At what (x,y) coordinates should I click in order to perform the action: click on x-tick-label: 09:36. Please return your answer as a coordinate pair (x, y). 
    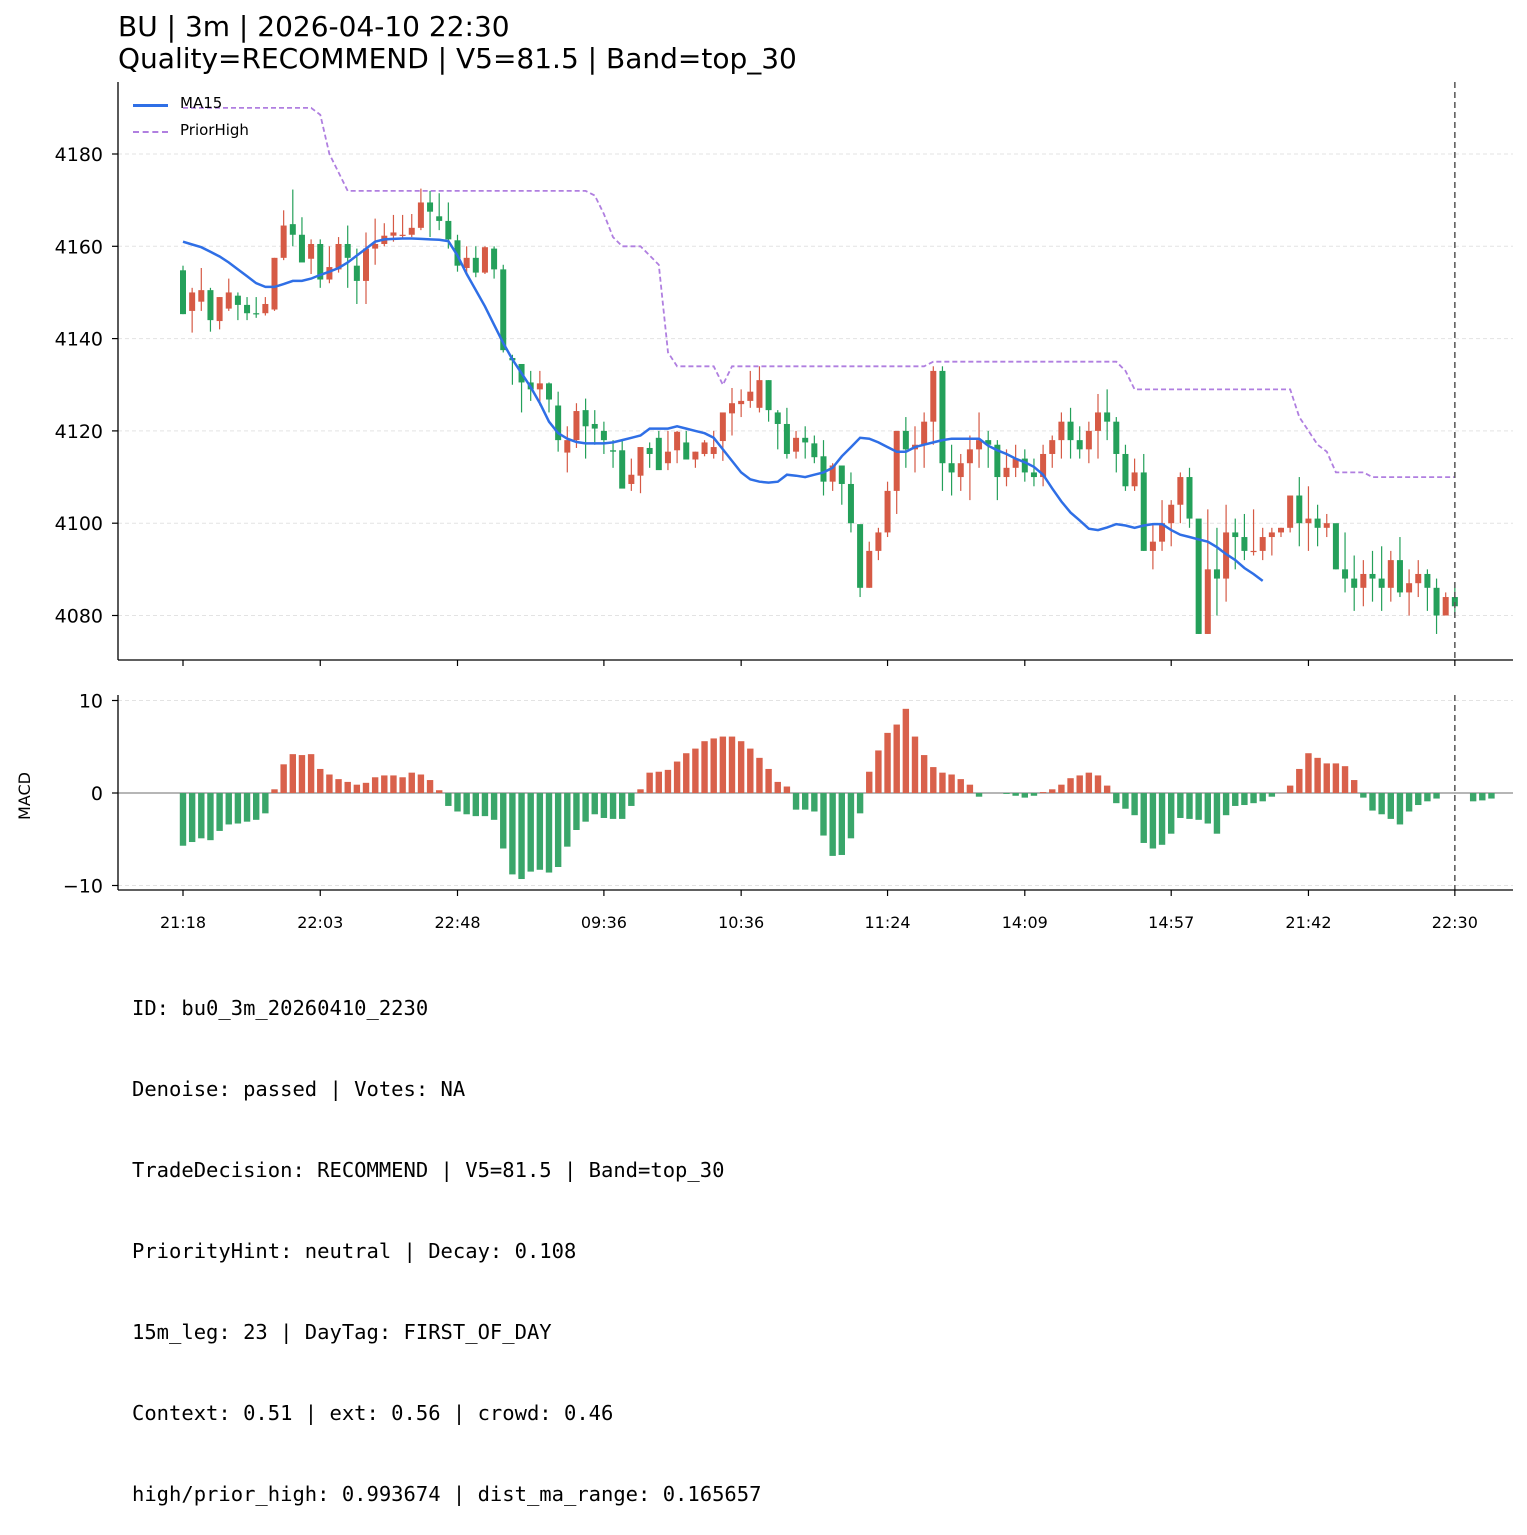
    Looking at the image, I should click on (604, 922).